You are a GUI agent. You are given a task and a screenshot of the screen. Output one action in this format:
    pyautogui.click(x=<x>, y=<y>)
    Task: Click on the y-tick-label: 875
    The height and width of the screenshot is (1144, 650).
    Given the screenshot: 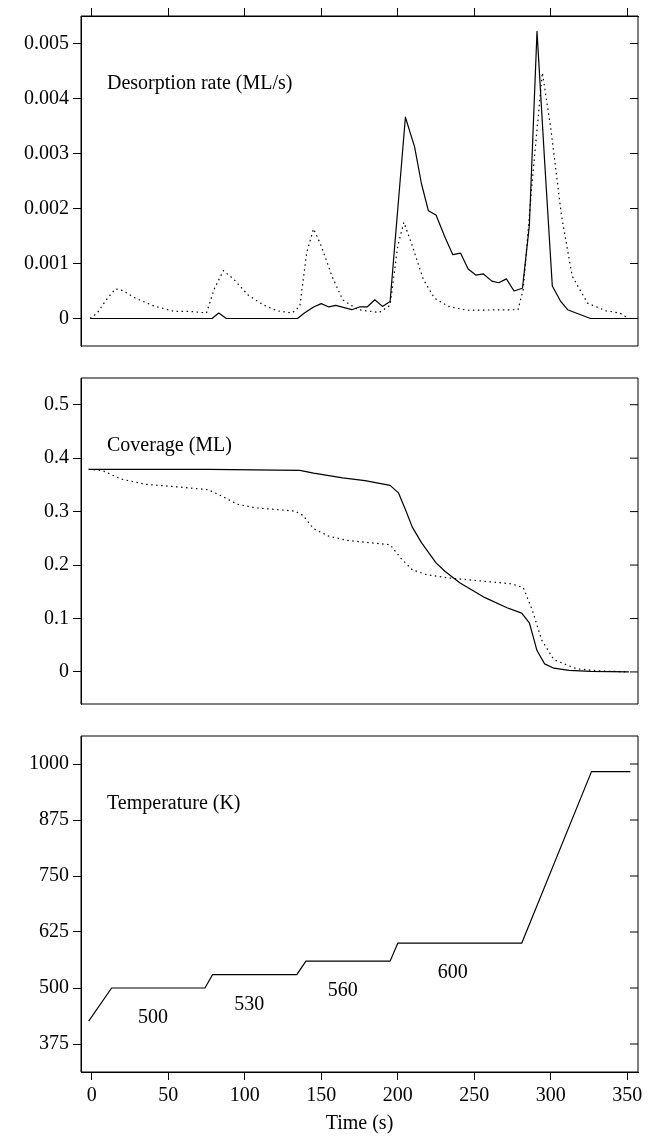 What is the action you would take?
    pyautogui.click(x=54, y=818)
    